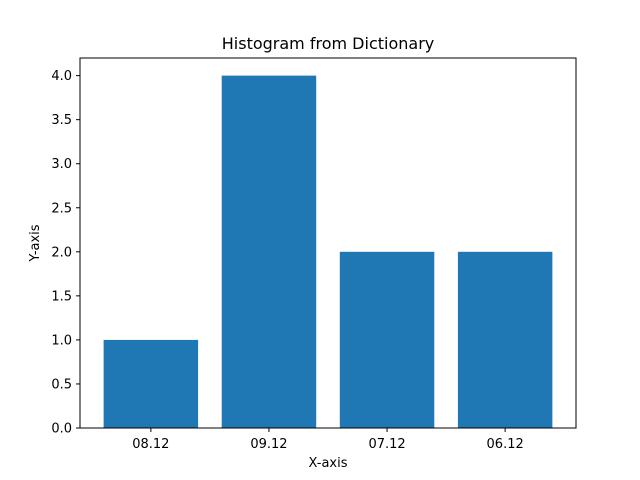  What do you see at coordinates (328, 440) in the screenshot?
I see `x-axis-ticks: 08.12 09.12 07.12 06.12` at bounding box center [328, 440].